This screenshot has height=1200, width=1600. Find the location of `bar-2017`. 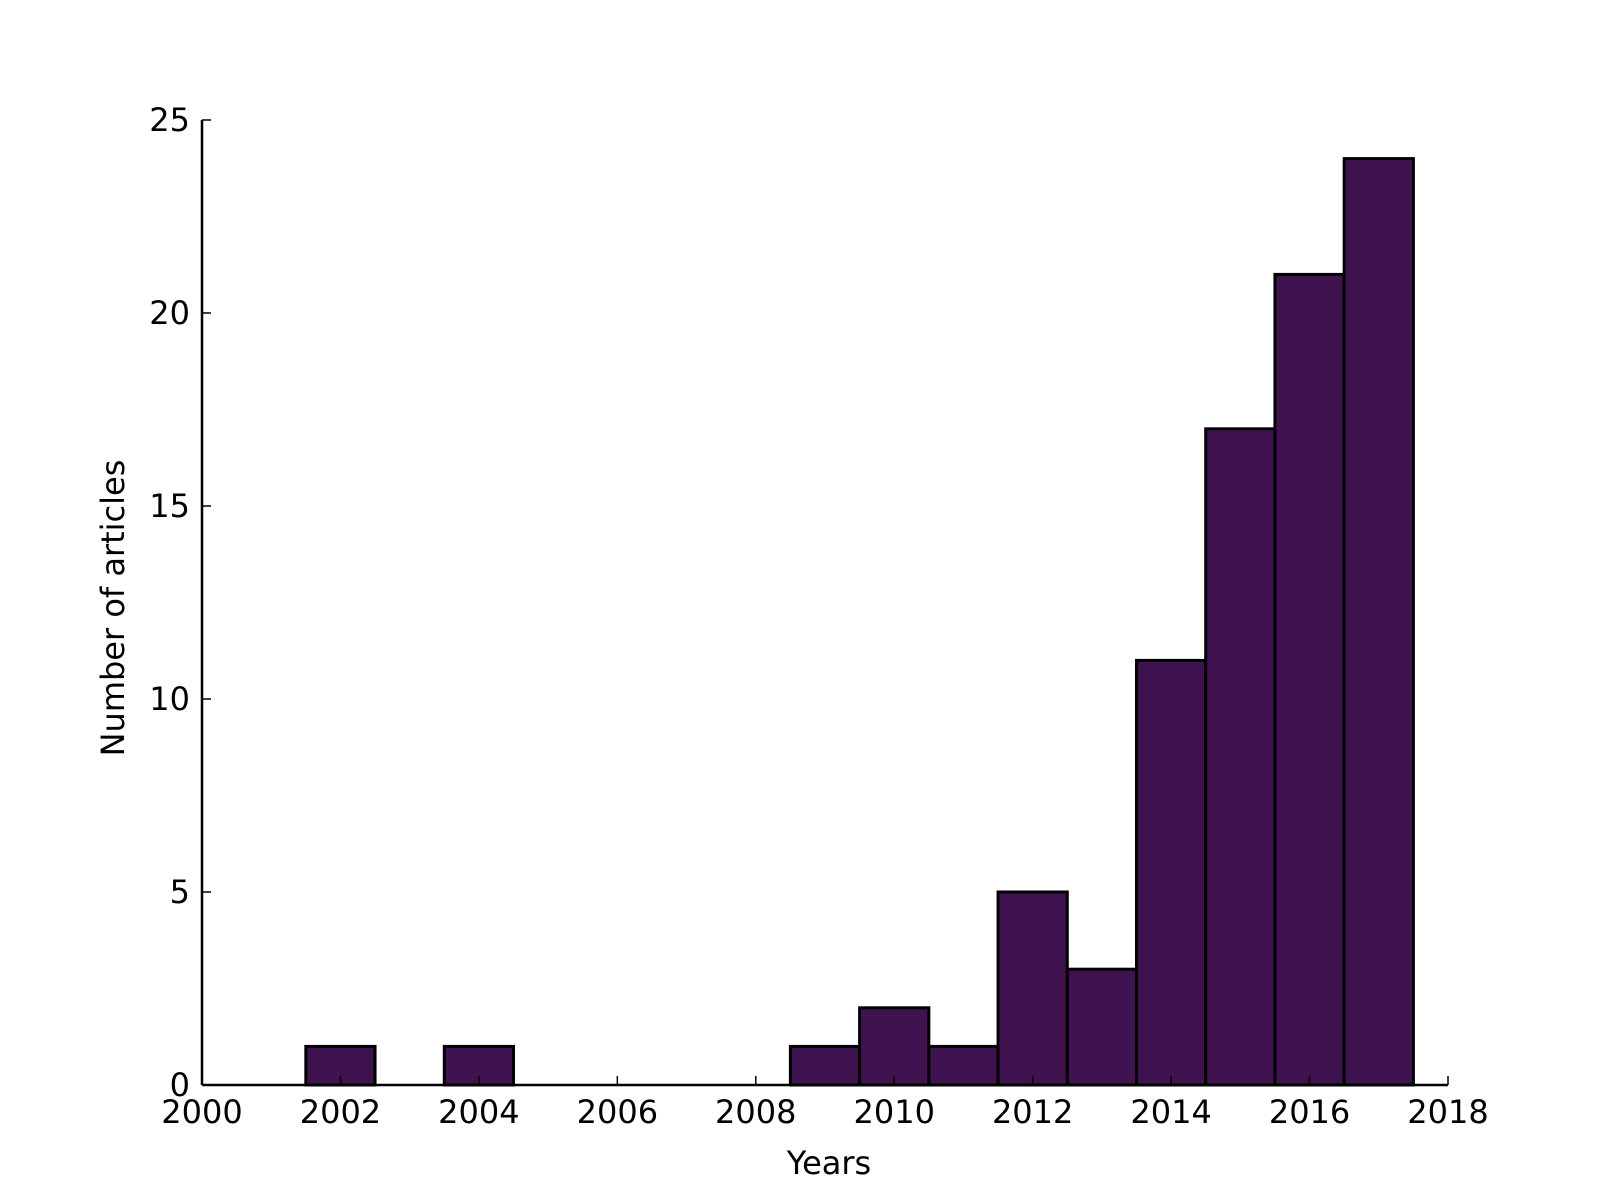

bar-2017 is located at coordinates (1378, 622).